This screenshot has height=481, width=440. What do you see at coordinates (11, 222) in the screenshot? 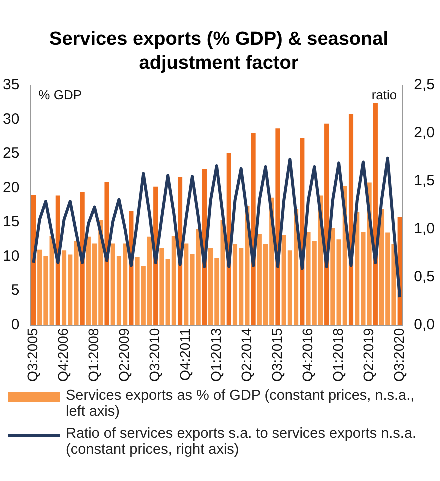
I see `y-tick-label: 15` at bounding box center [11, 222].